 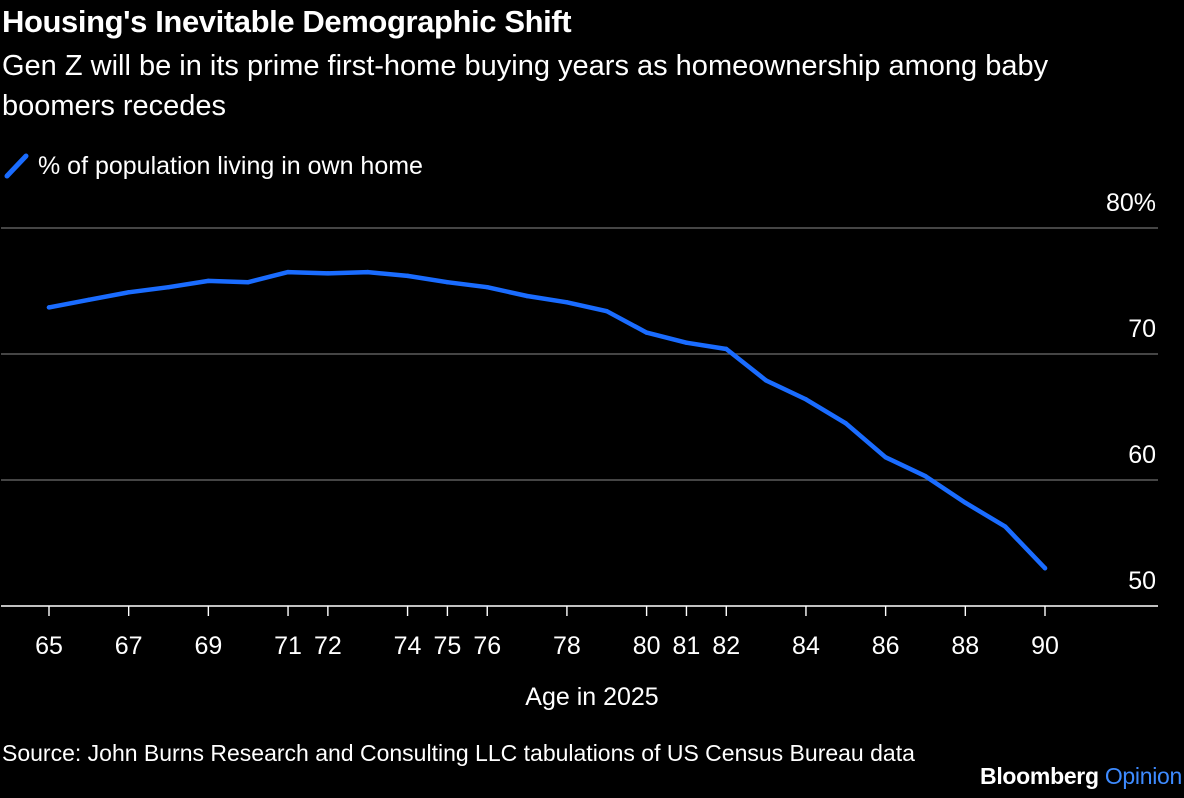 I want to click on legend: % of population living in own home, so click(x=212, y=166).